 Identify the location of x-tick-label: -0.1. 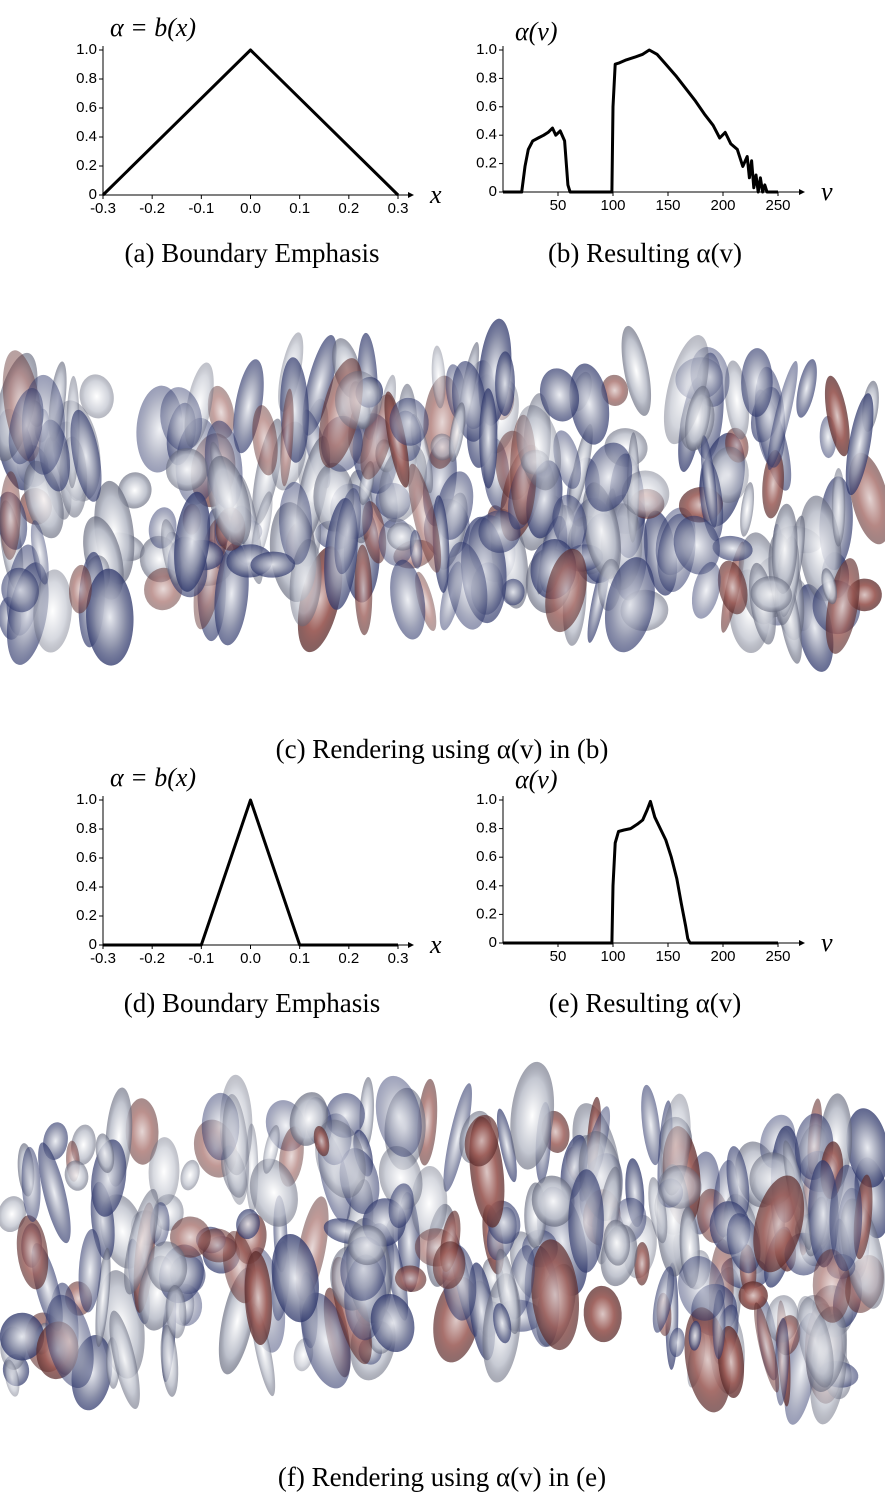
(201, 958).